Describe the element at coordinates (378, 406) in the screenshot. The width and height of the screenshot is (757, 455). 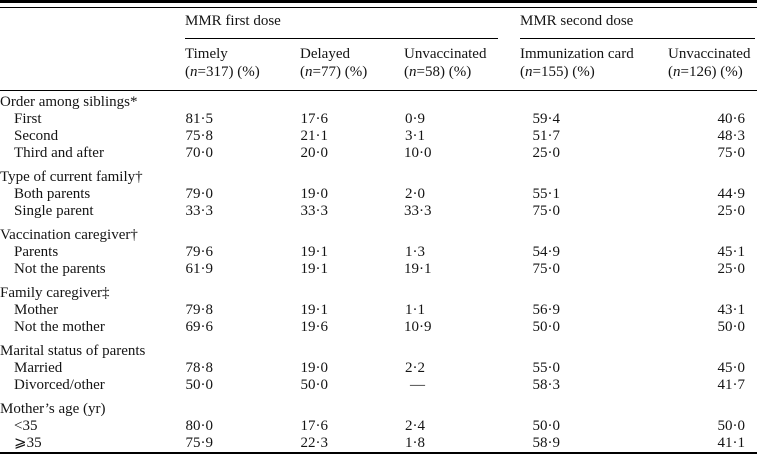
I see `section-header-row: Mother’s age (yr)` at that location.